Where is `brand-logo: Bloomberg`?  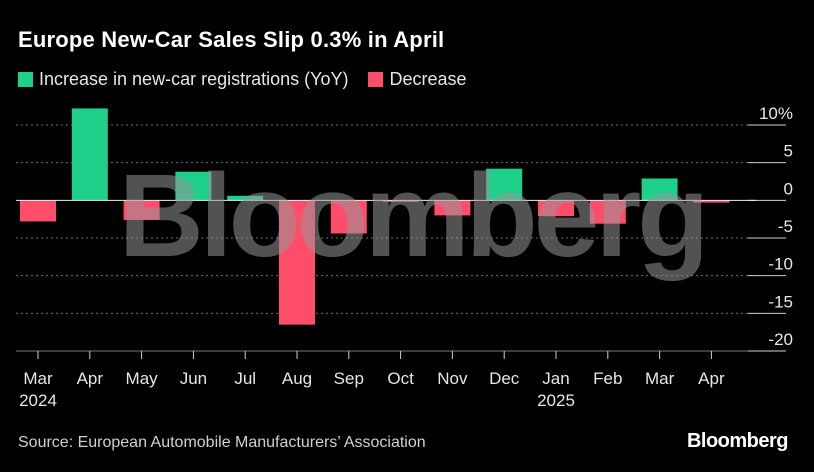
brand-logo: Bloomberg is located at coordinates (737, 441).